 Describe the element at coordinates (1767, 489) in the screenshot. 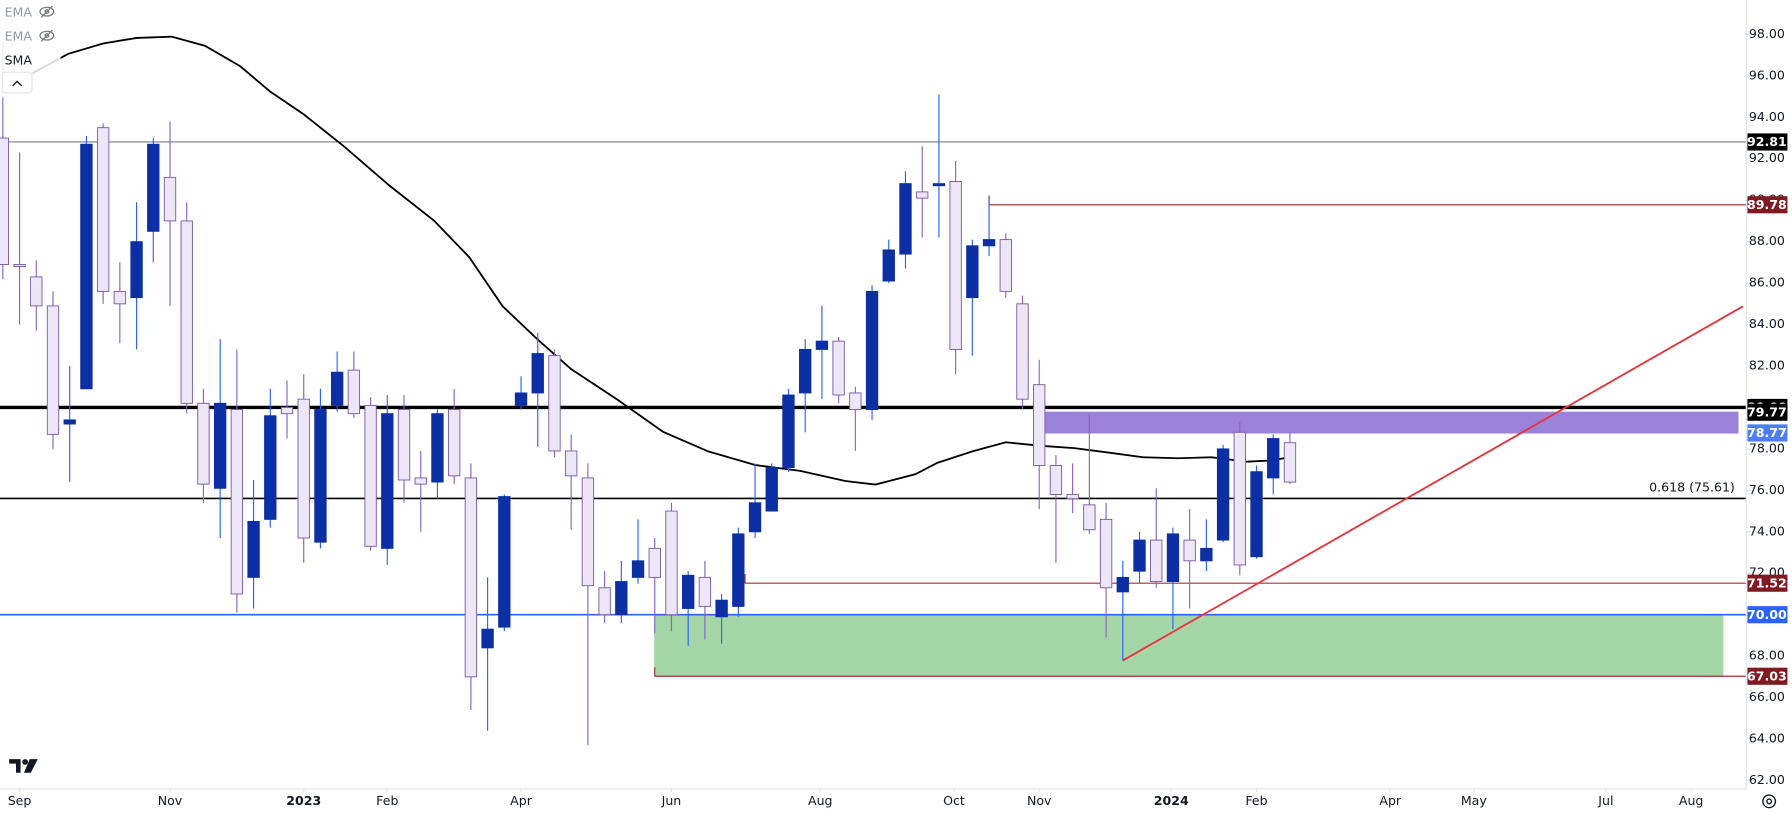

I see `y-tick-label: 76.00` at that location.